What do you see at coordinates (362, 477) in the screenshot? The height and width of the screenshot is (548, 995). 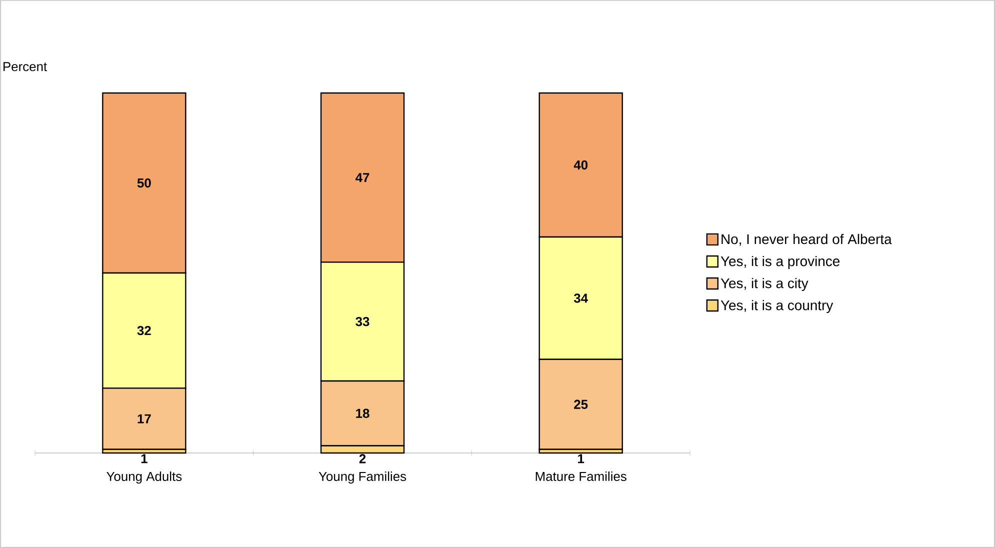 I see `x-tick-label: Young Families` at bounding box center [362, 477].